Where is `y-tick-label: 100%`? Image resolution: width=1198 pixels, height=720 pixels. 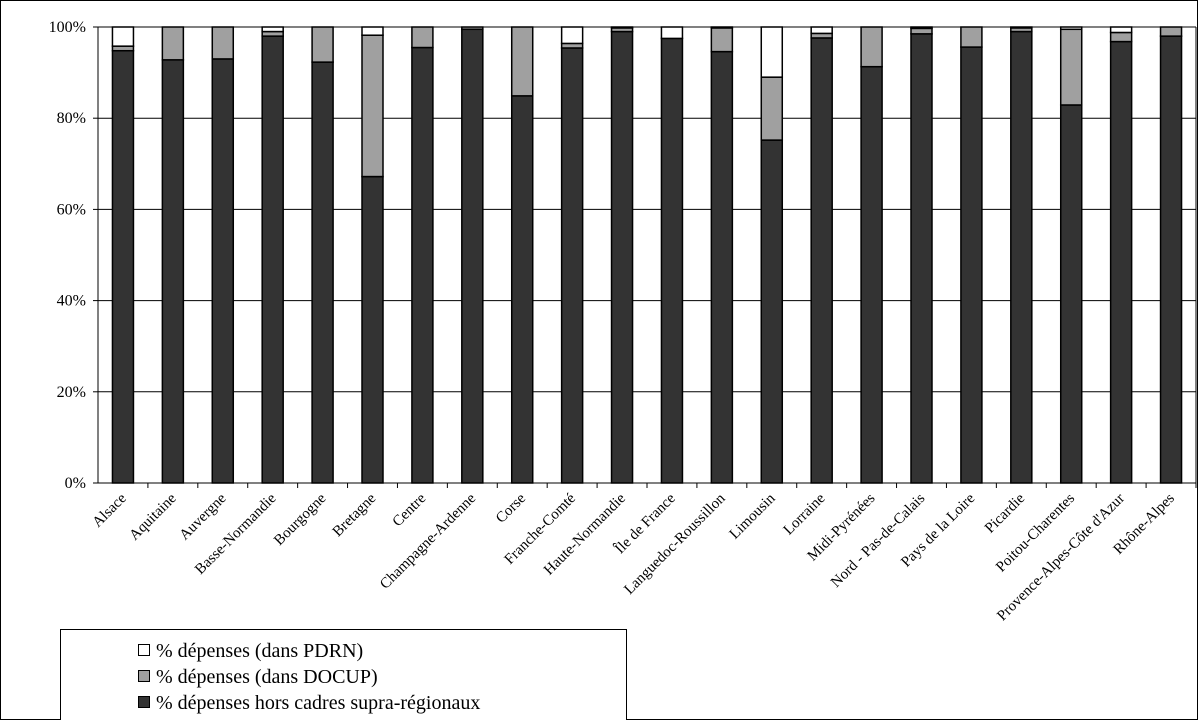 y-tick-label: 100% is located at coordinates (67, 27).